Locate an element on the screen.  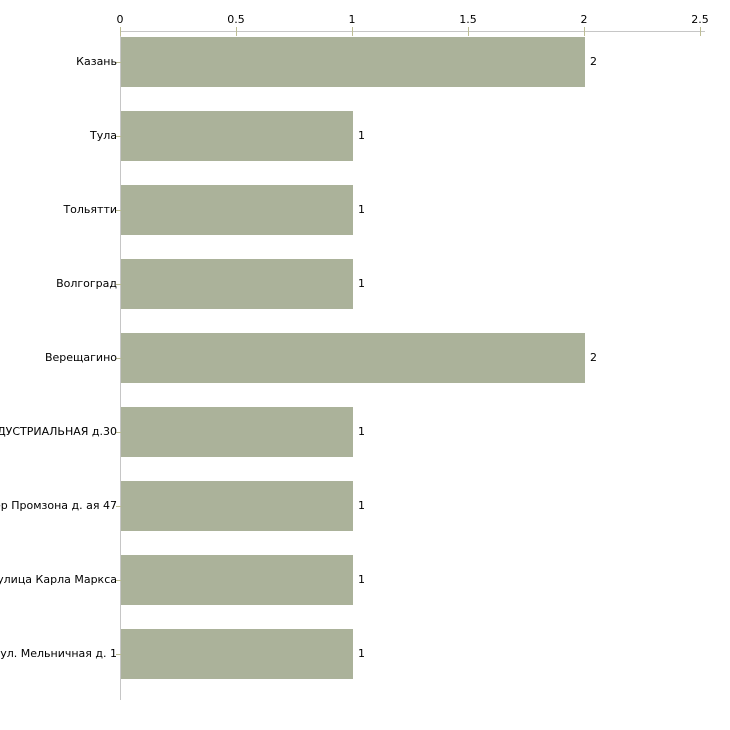
category-label: Казань is located at coordinates (96, 61).